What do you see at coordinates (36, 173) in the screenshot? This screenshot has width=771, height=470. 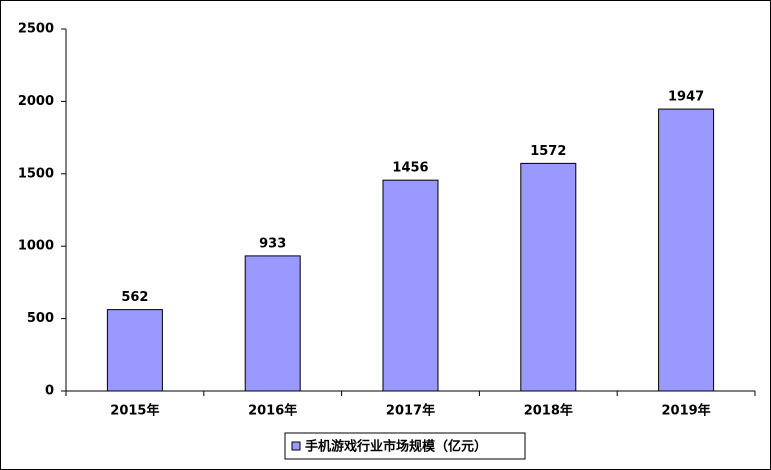 I see `y-tick-label: 1500` at bounding box center [36, 173].